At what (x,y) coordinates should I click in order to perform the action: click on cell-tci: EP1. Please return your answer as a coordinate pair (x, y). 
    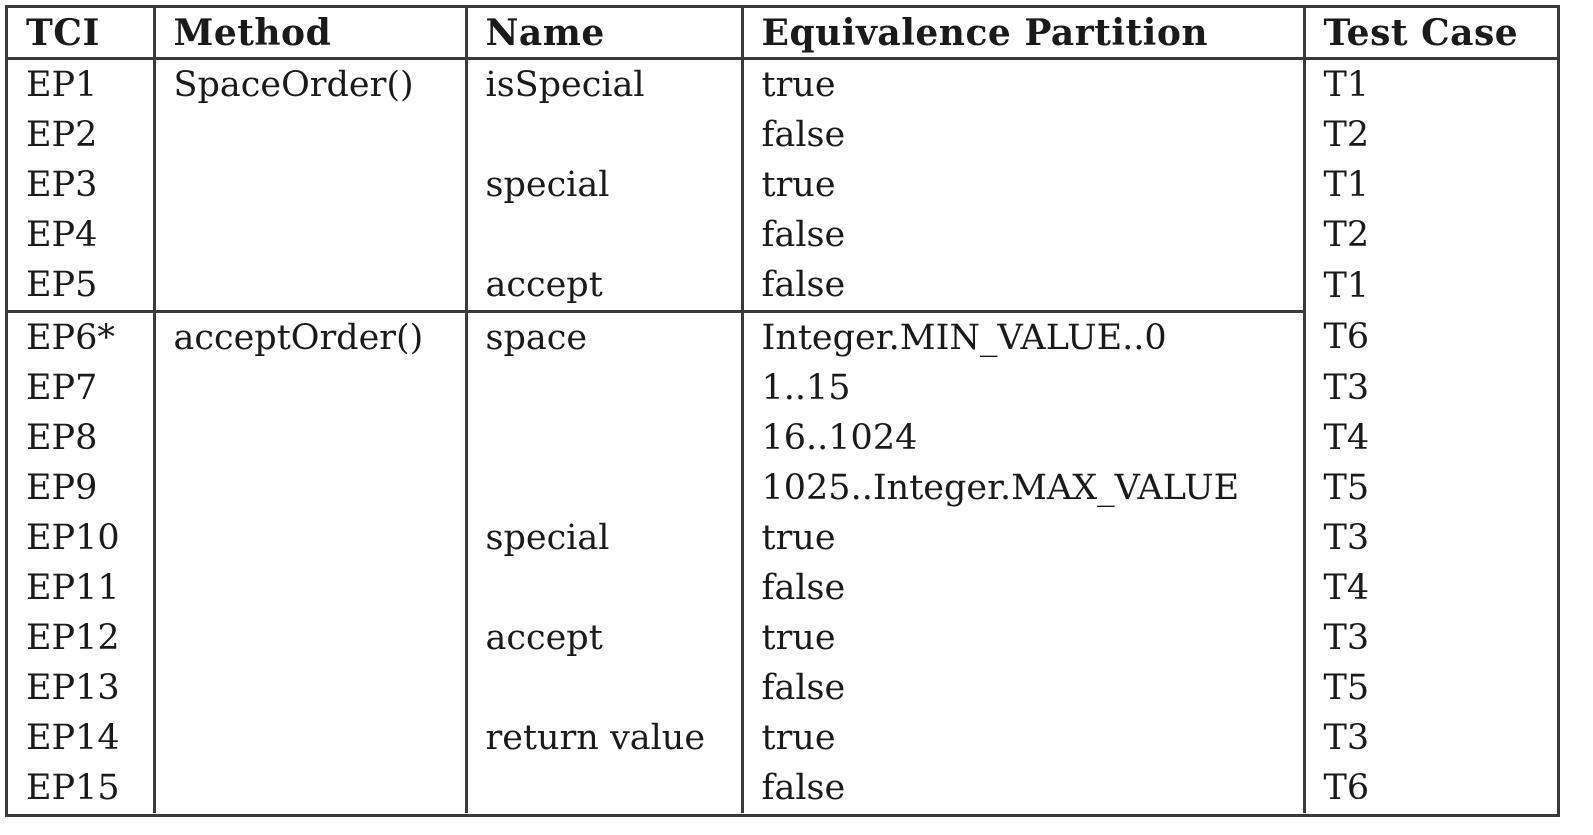
    Looking at the image, I should click on (82, 84).